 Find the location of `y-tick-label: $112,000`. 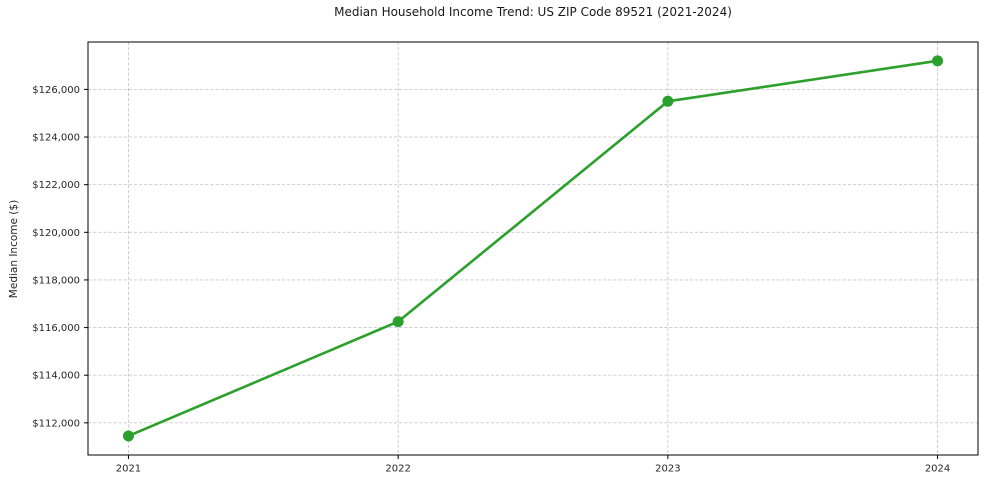

y-tick-label: $112,000 is located at coordinates (56, 423).